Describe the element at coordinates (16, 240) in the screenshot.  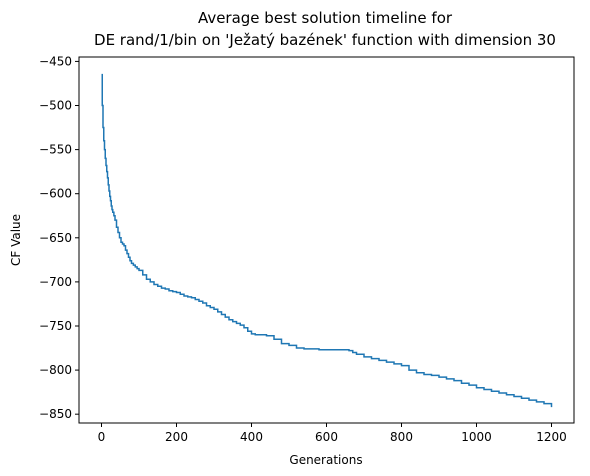
I see `y-axis-label: CF Value` at that location.